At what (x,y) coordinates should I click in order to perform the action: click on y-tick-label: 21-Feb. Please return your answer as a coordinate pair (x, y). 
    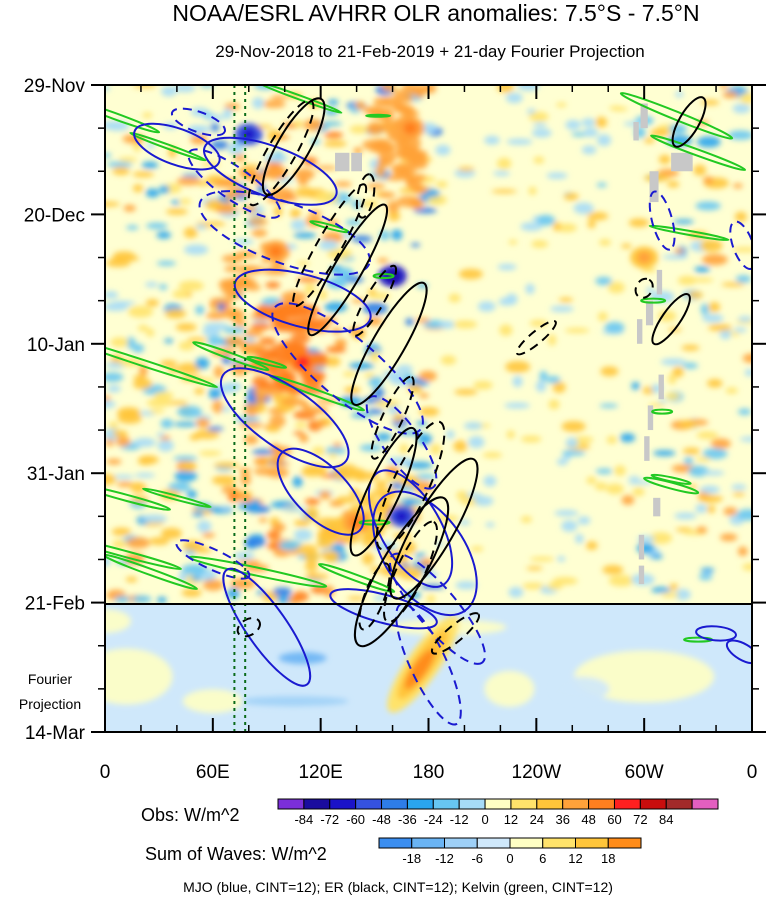
    Looking at the image, I should click on (55, 604).